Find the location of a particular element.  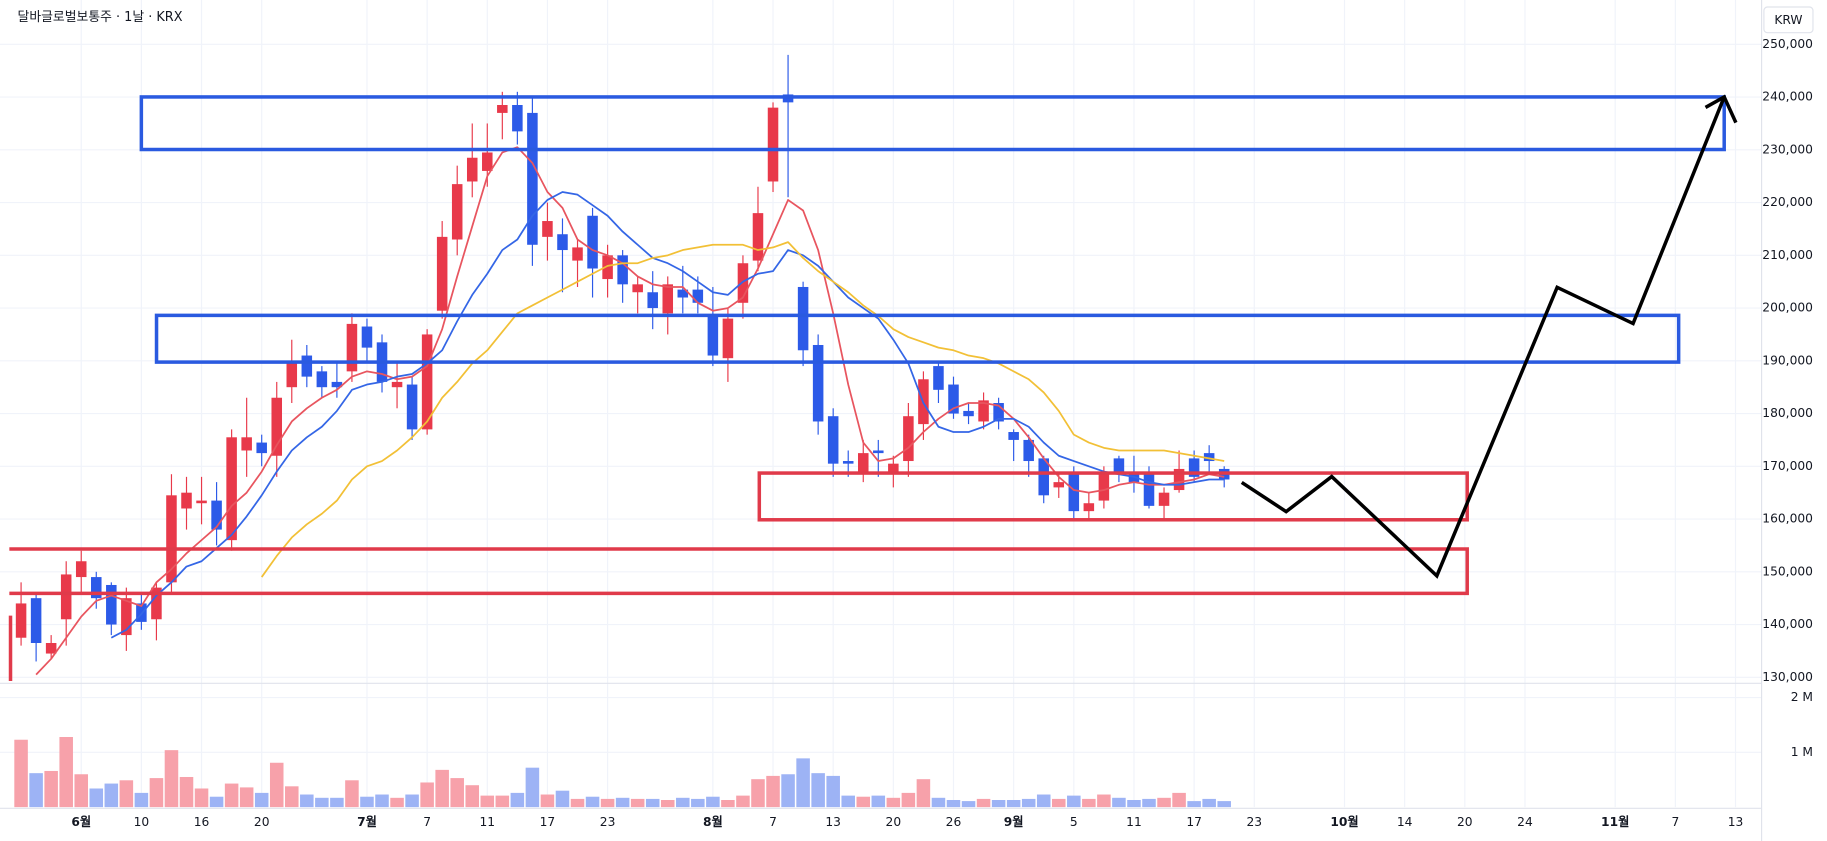

projection-arrowhead is located at coordinates (1721, 109).